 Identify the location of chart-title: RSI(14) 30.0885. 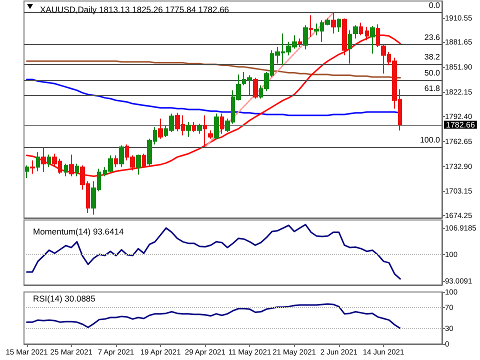
(64, 299).